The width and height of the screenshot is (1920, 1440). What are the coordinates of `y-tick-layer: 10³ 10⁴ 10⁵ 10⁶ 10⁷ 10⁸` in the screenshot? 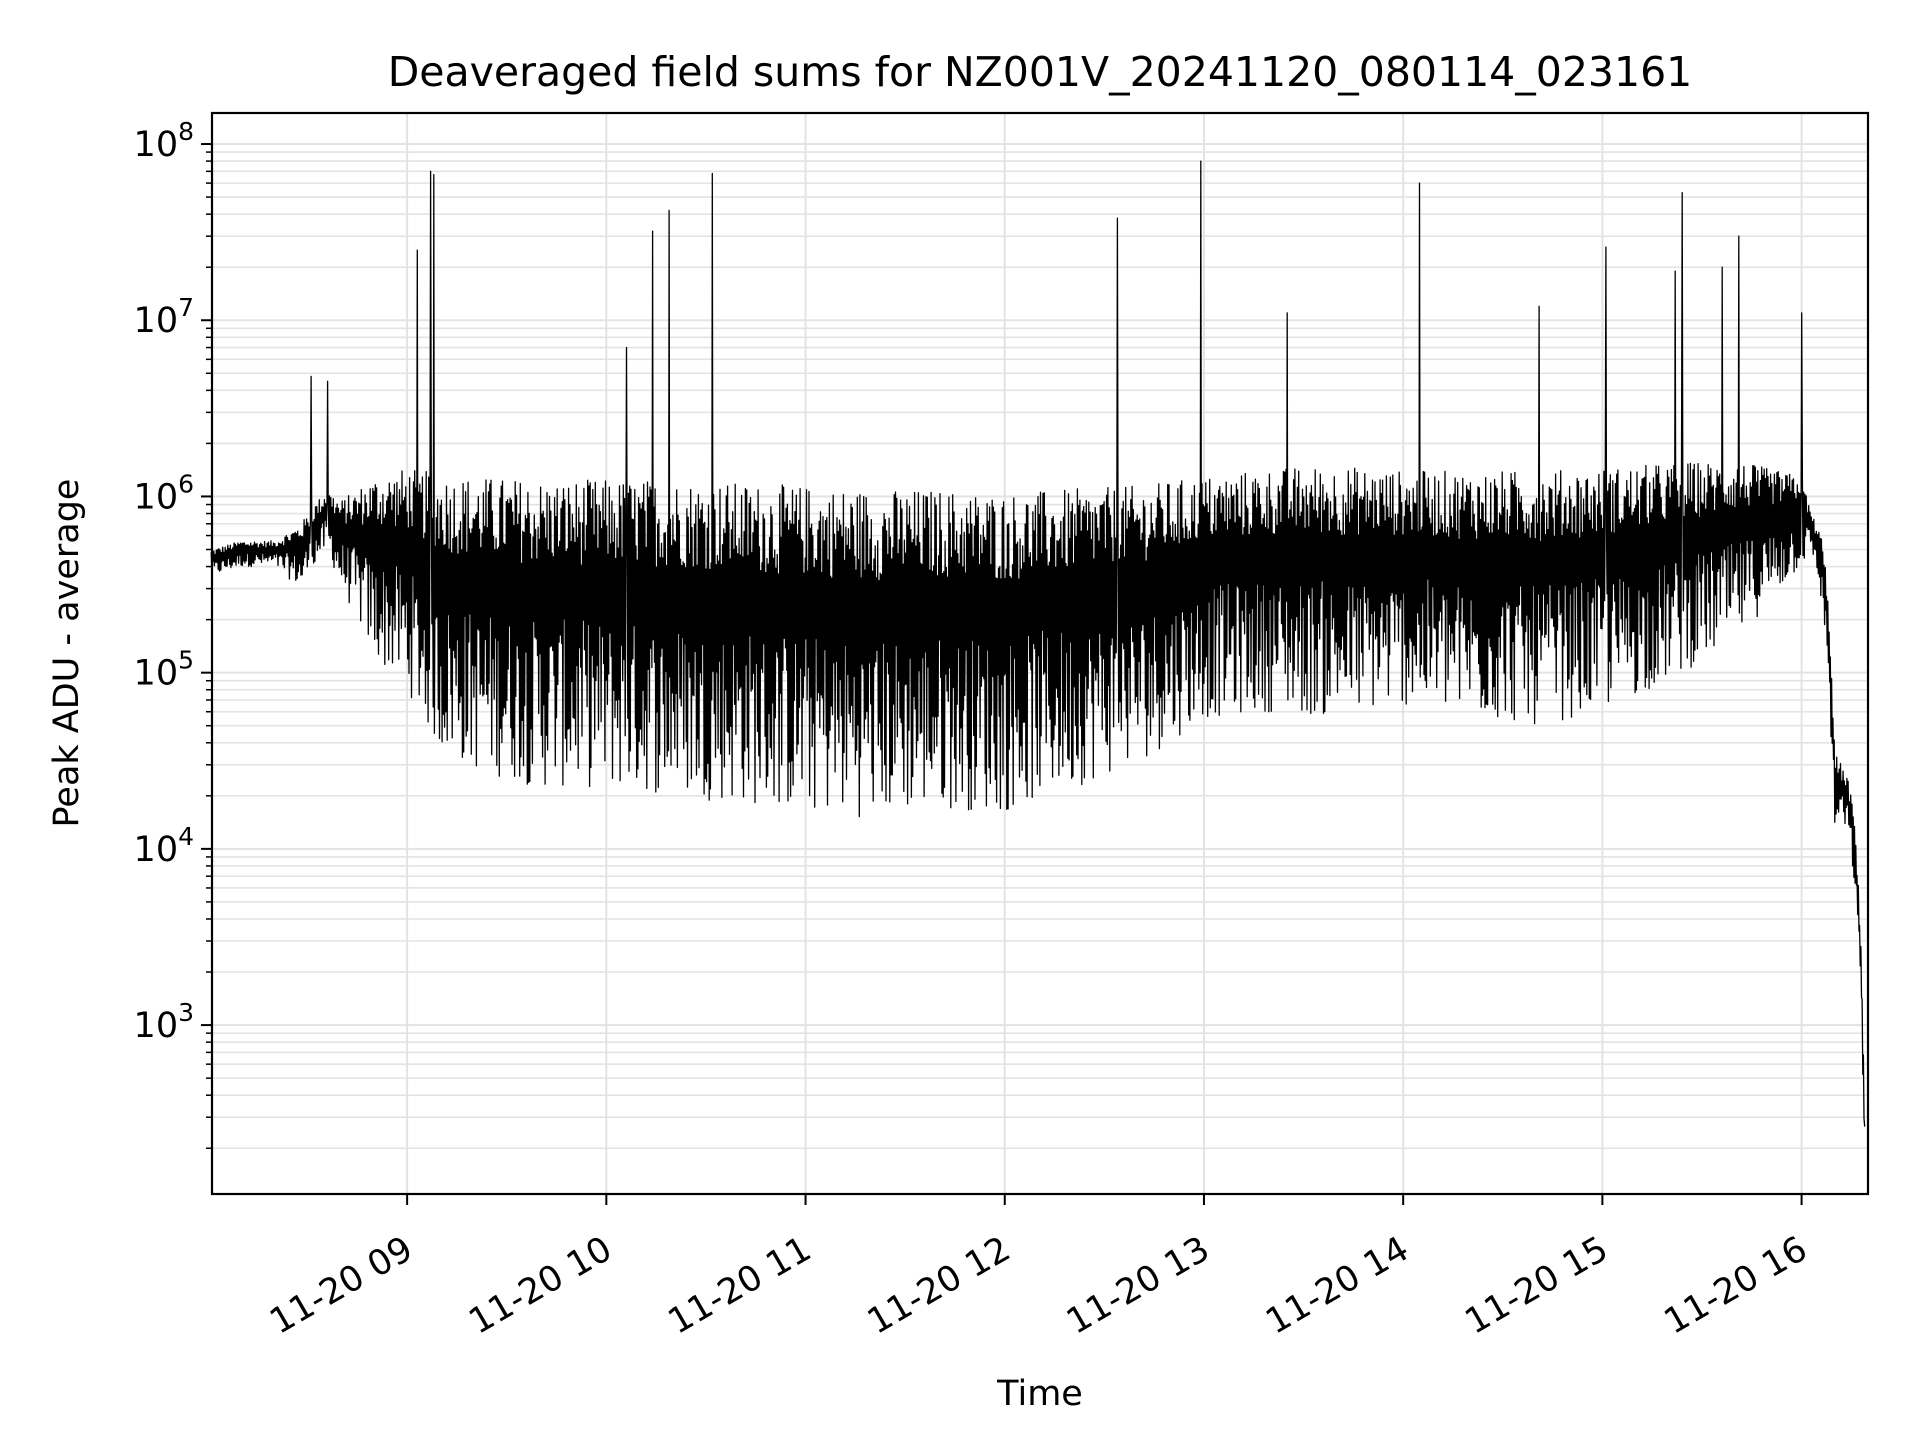 It's located at (173, 633).